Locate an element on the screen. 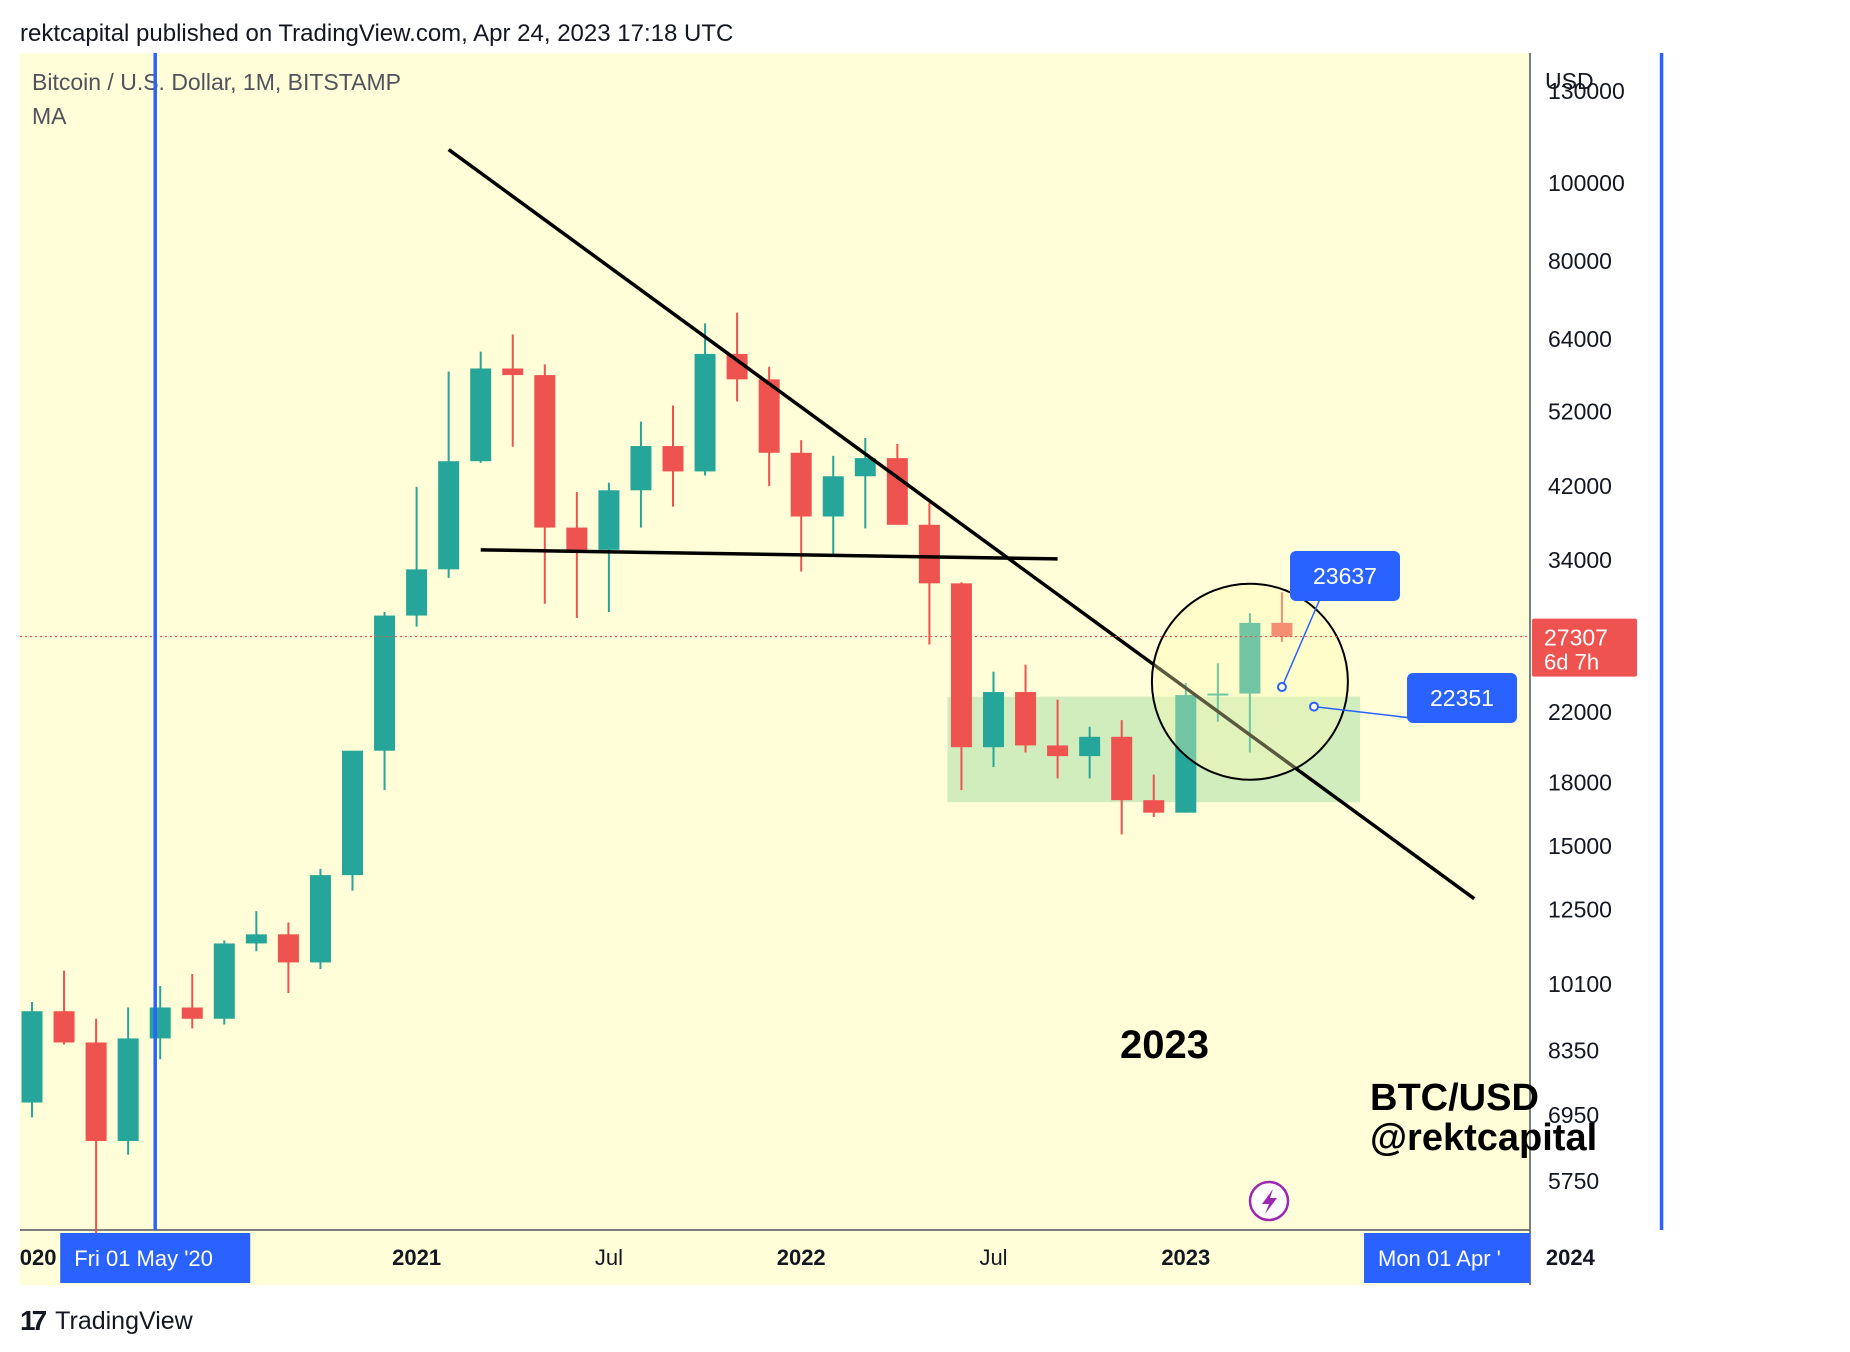 This screenshot has width=1850, height=1352. price-tick-label: 5750 is located at coordinates (1573, 1181).